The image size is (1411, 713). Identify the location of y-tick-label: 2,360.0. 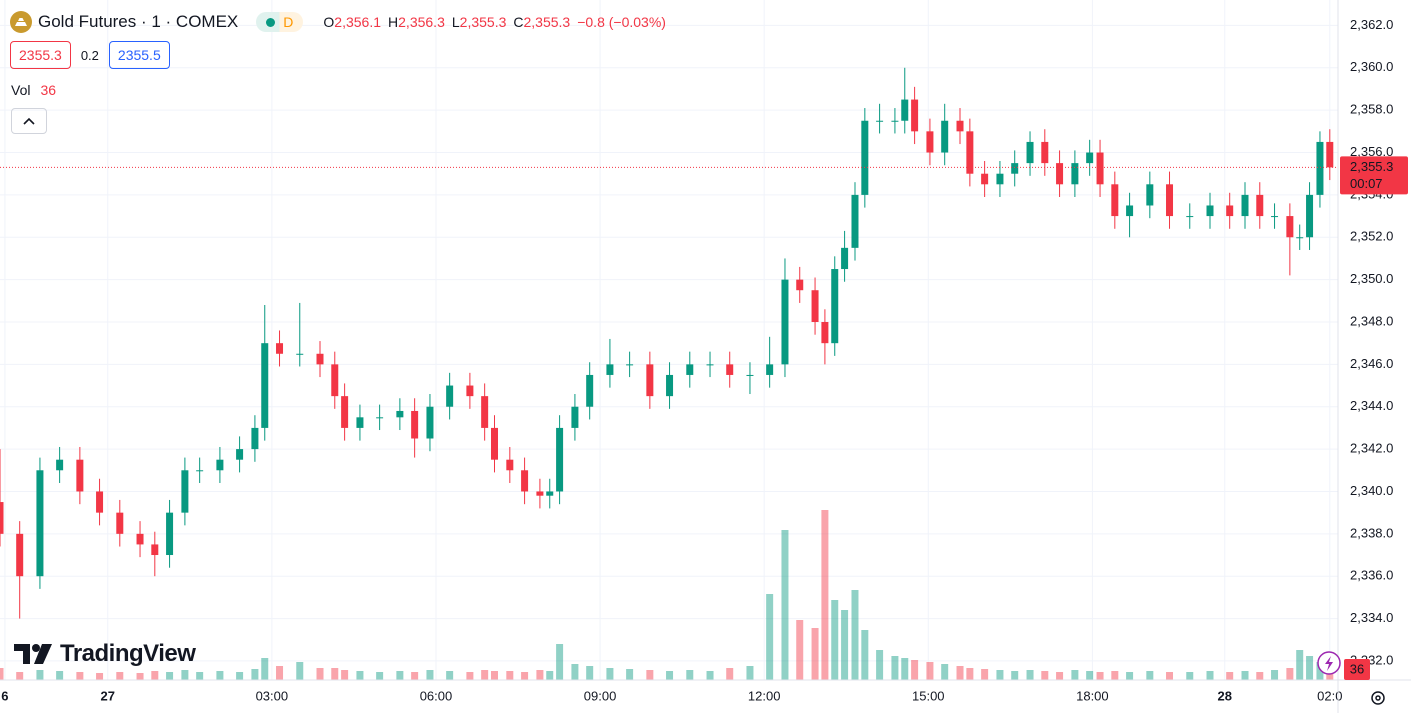
(1371, 66).